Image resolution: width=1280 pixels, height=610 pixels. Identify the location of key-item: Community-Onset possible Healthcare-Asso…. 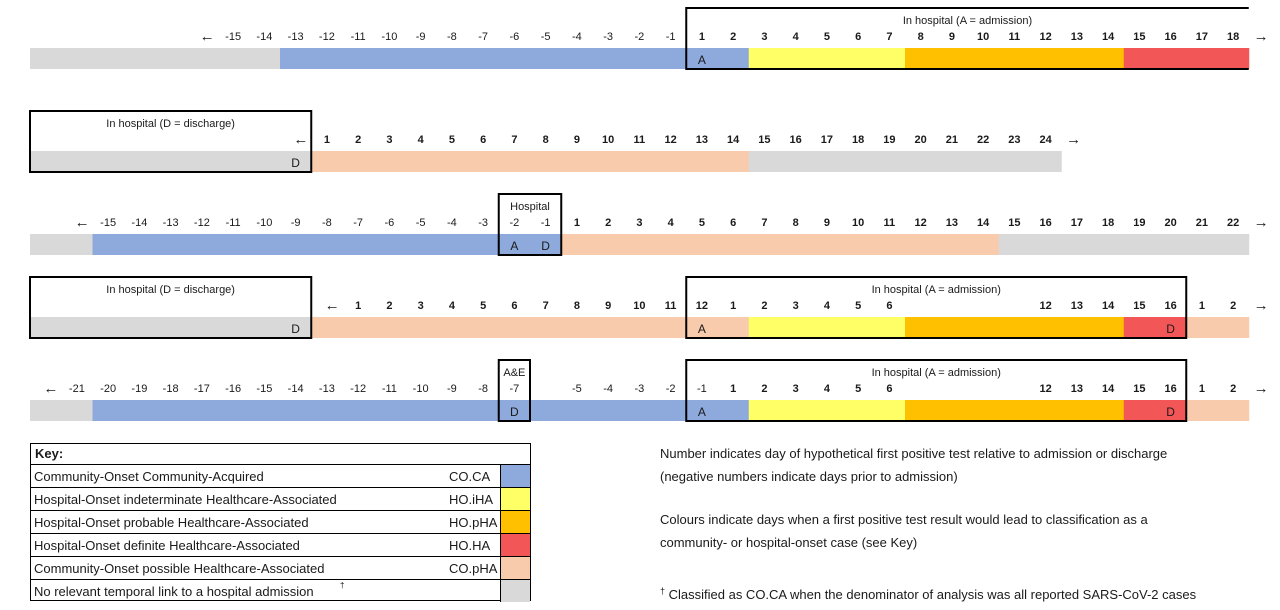
(280, 567).